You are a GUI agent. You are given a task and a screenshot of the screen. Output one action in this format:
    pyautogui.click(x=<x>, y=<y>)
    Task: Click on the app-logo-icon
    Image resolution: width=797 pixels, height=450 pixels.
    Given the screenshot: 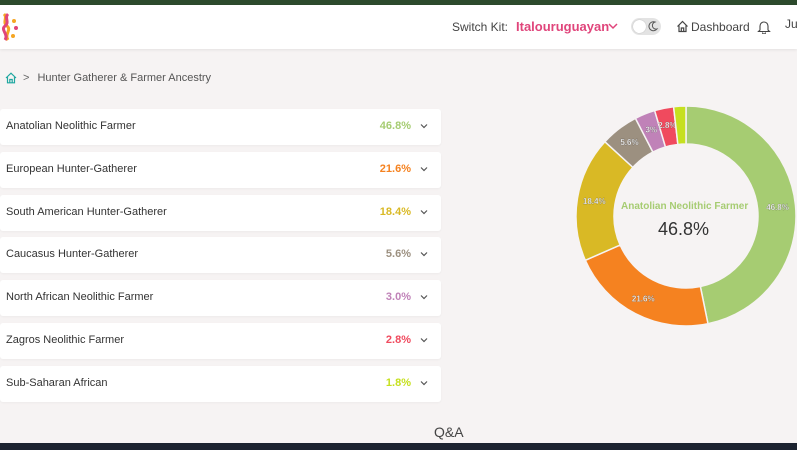 What is the action you would take?
    pyautogui.click(x=11, y=27)
    